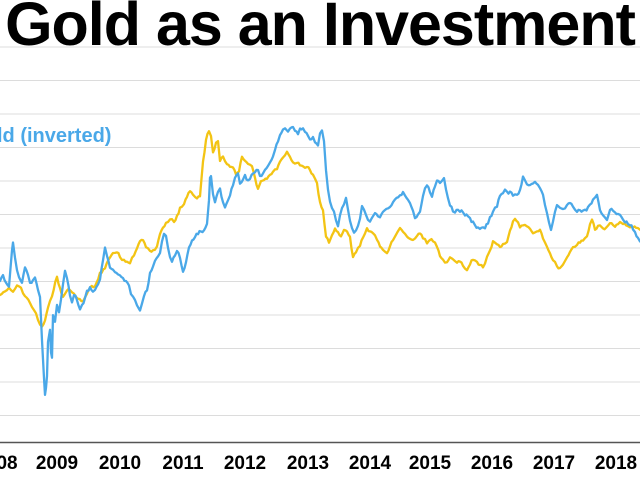  What do you see at coordinates (616, 463) in the screenshot?
I see `x-tick-label: 2018` at bounding box center [616, 463].